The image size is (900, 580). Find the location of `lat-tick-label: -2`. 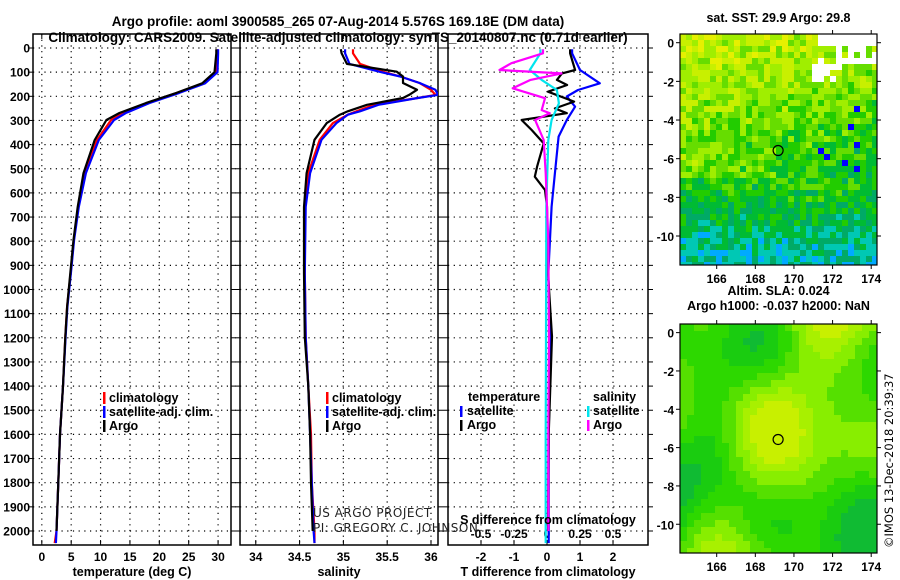

lat-tick-label: -2 is located at coordinates (668, 372).